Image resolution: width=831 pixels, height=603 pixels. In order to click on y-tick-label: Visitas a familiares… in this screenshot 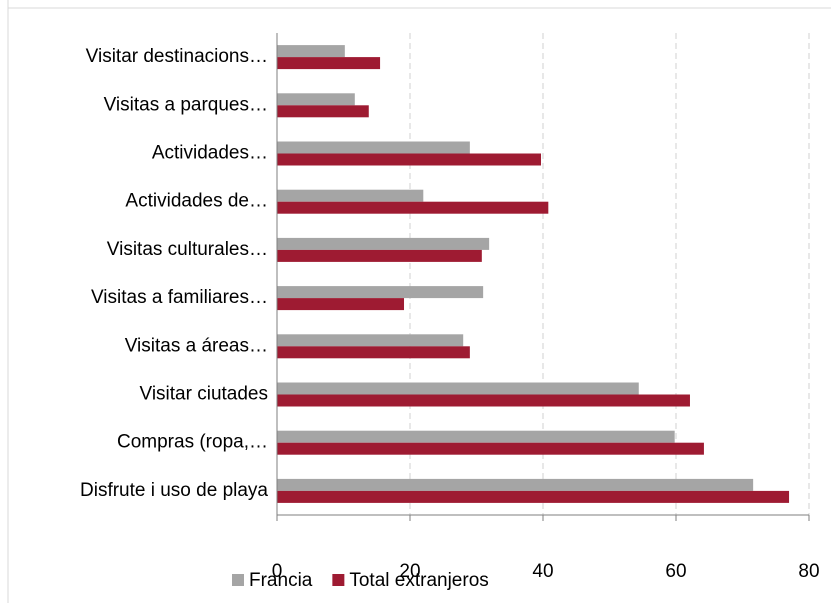, I will do `click(179, 297)`.